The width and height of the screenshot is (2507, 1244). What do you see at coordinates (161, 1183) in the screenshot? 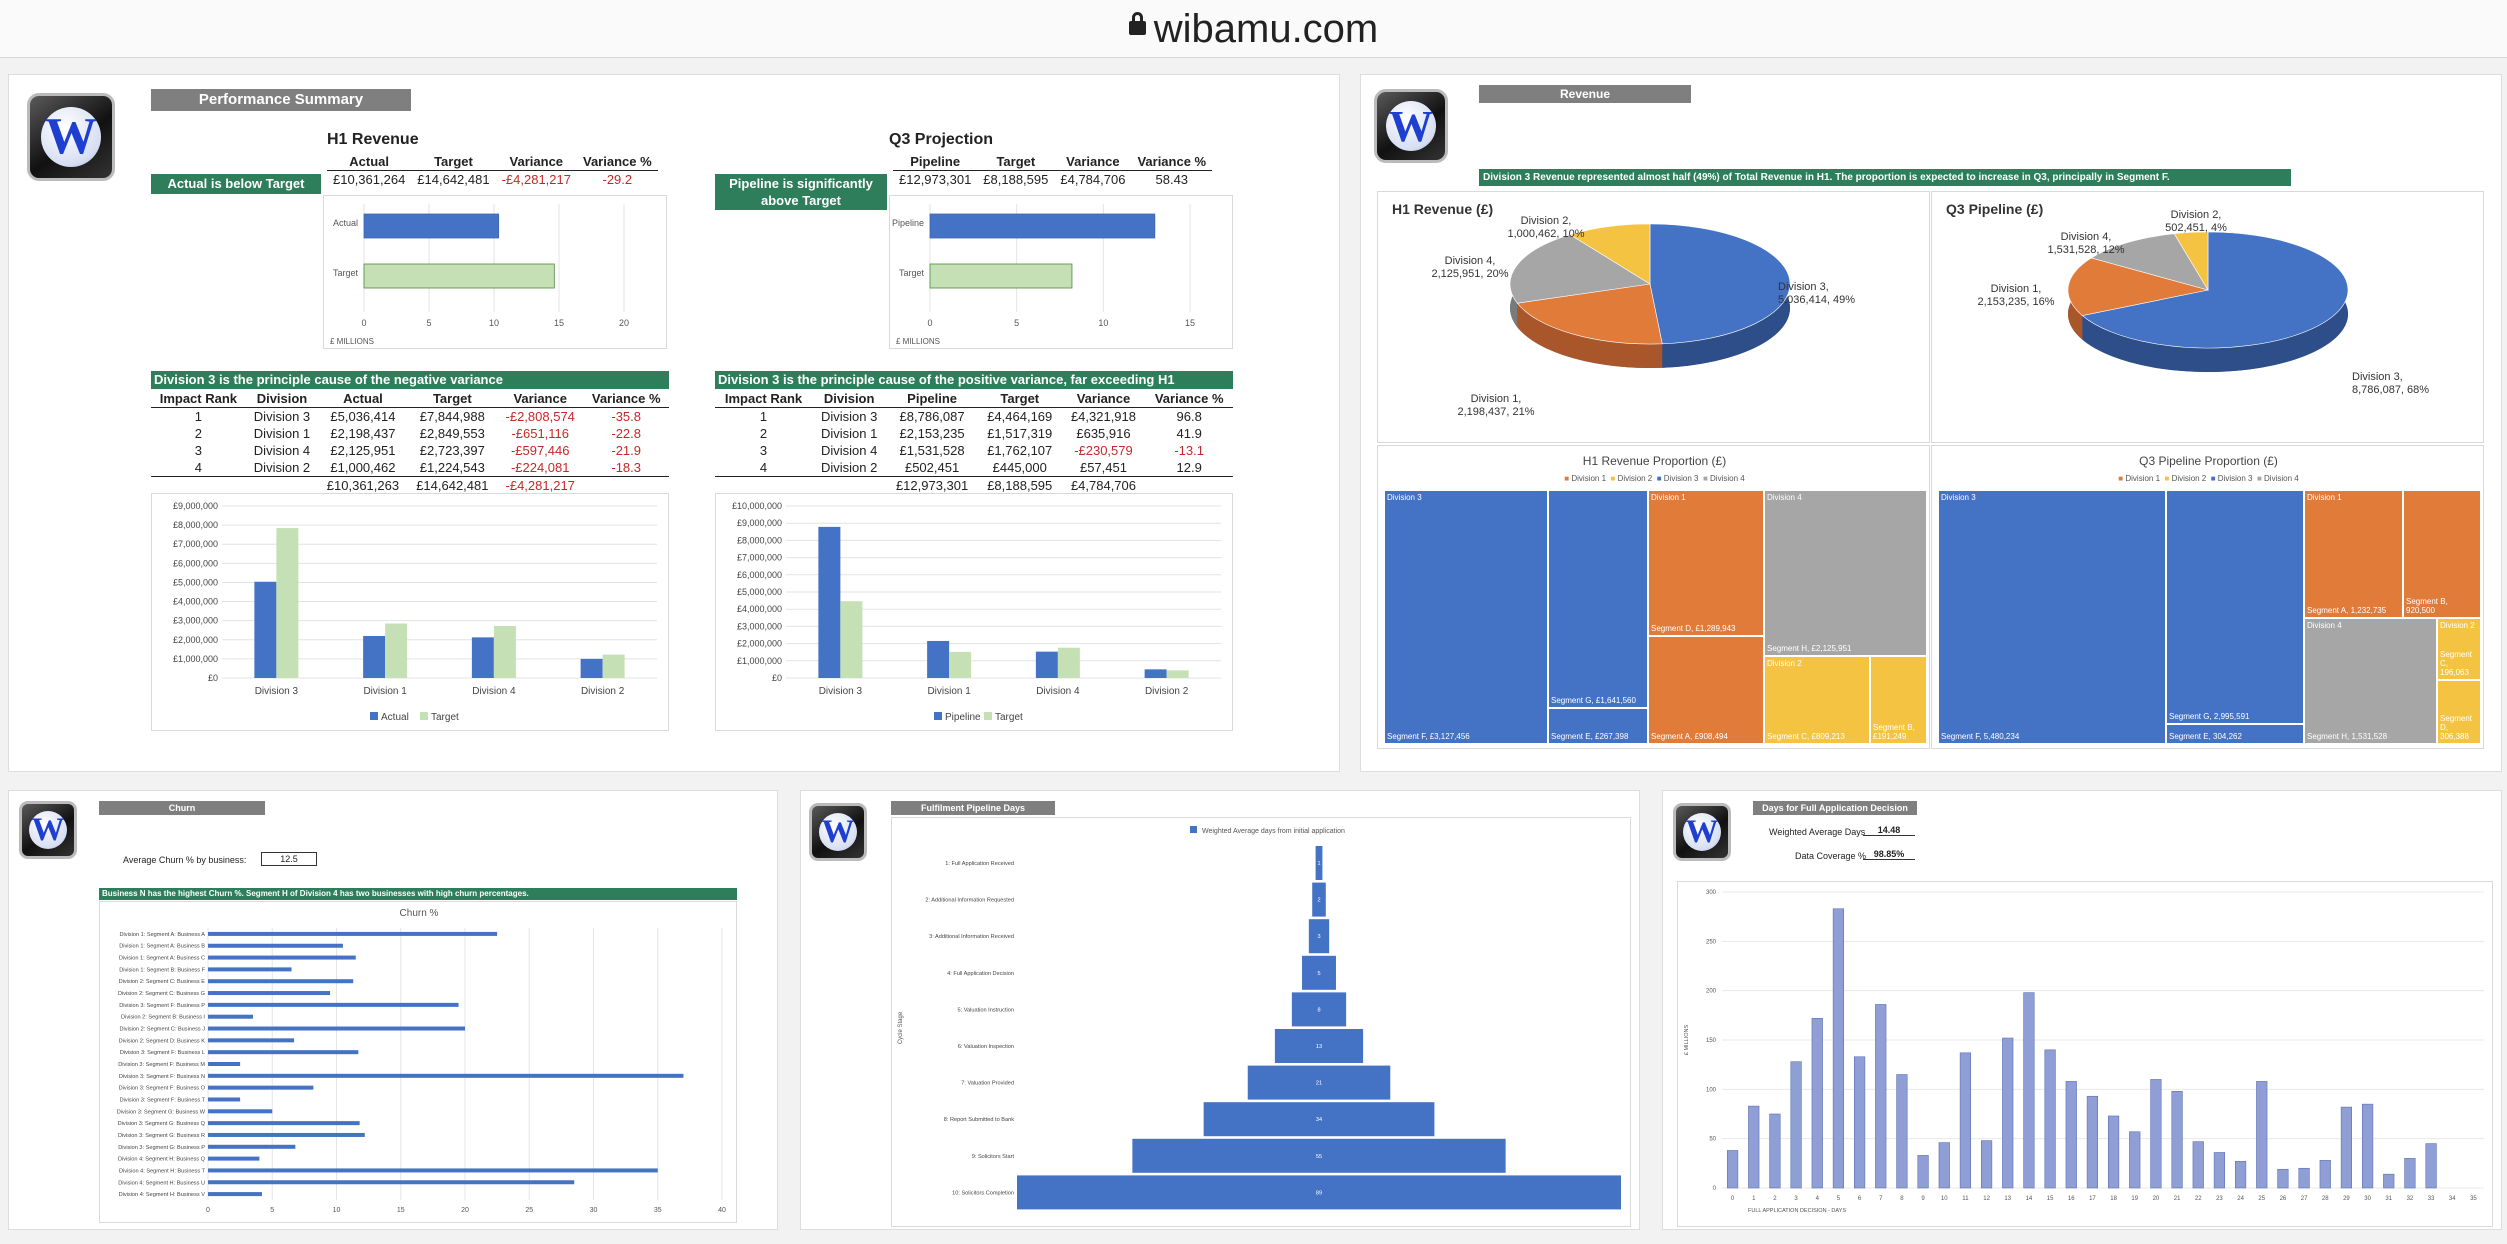
I see `category-label: Division 4: Segment H: Business U` at bounding box center [161, 1183].